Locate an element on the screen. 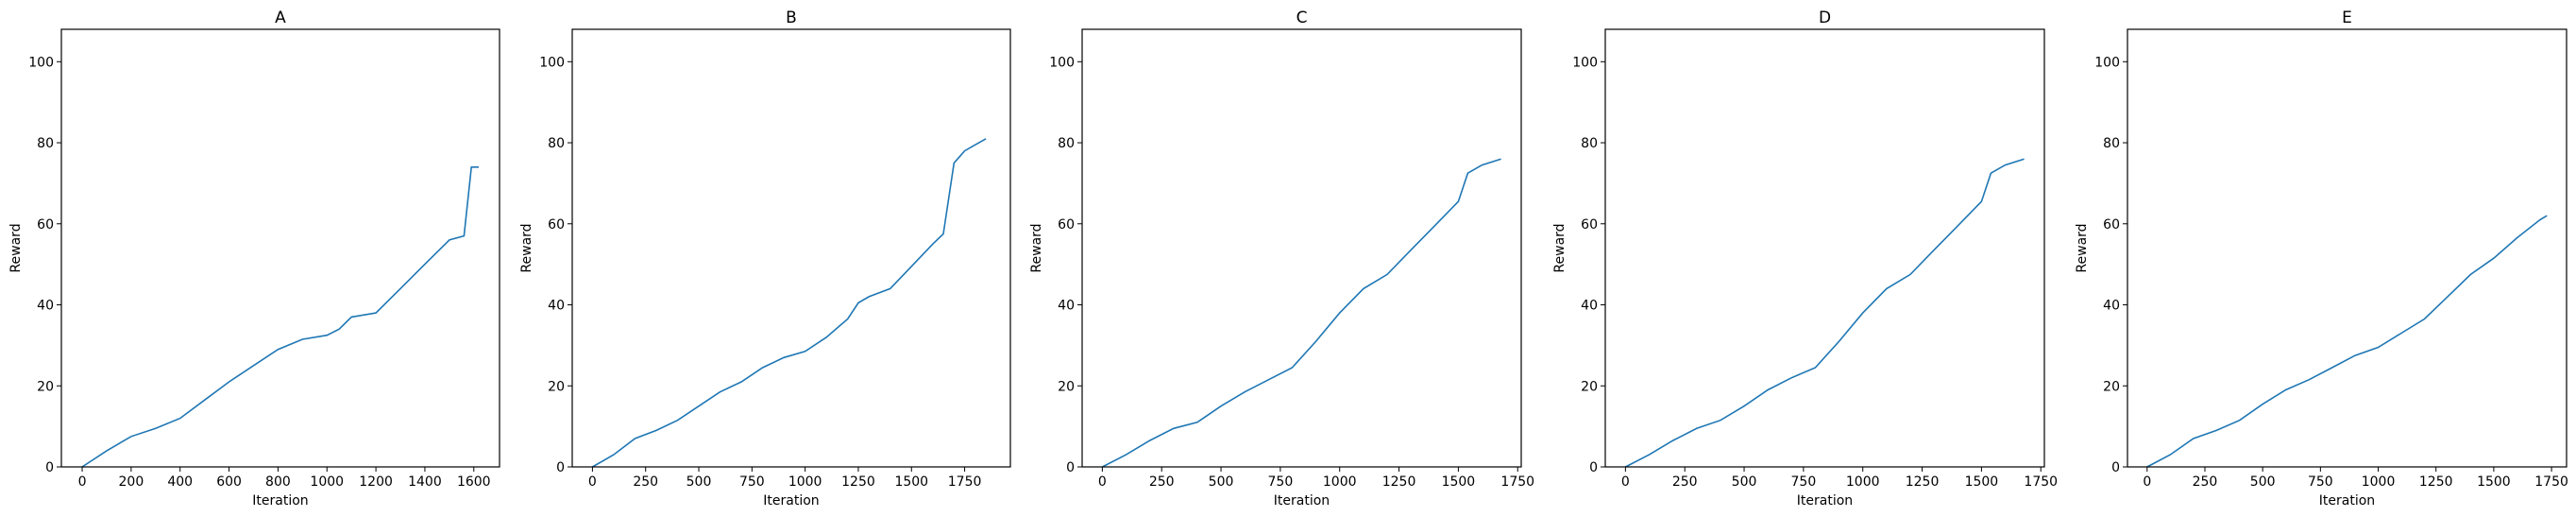 This screenshot has width=2576, height=517. chart-title: A is located at coordinates (280, 18).